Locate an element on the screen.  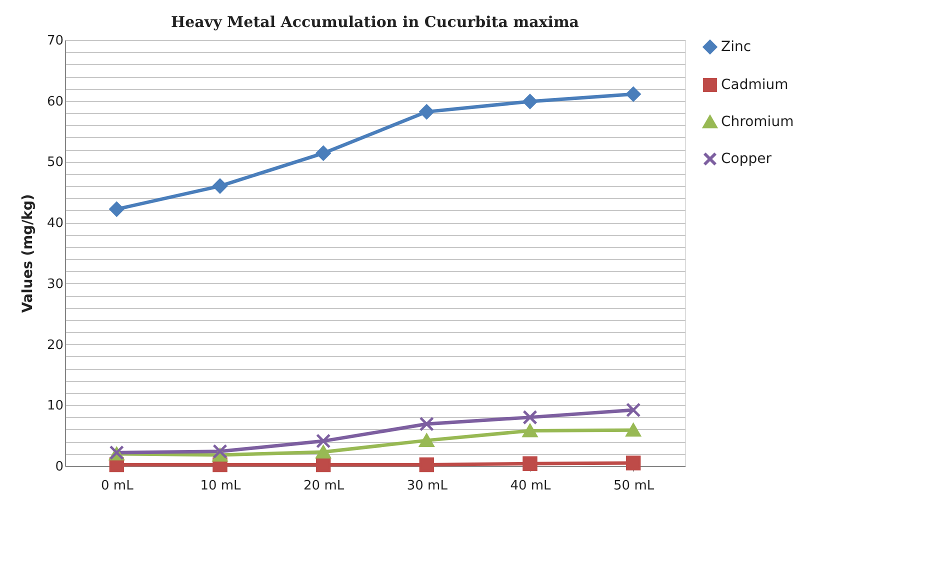
x-tick-label: 10 mL is located at coordinates (221, 486).